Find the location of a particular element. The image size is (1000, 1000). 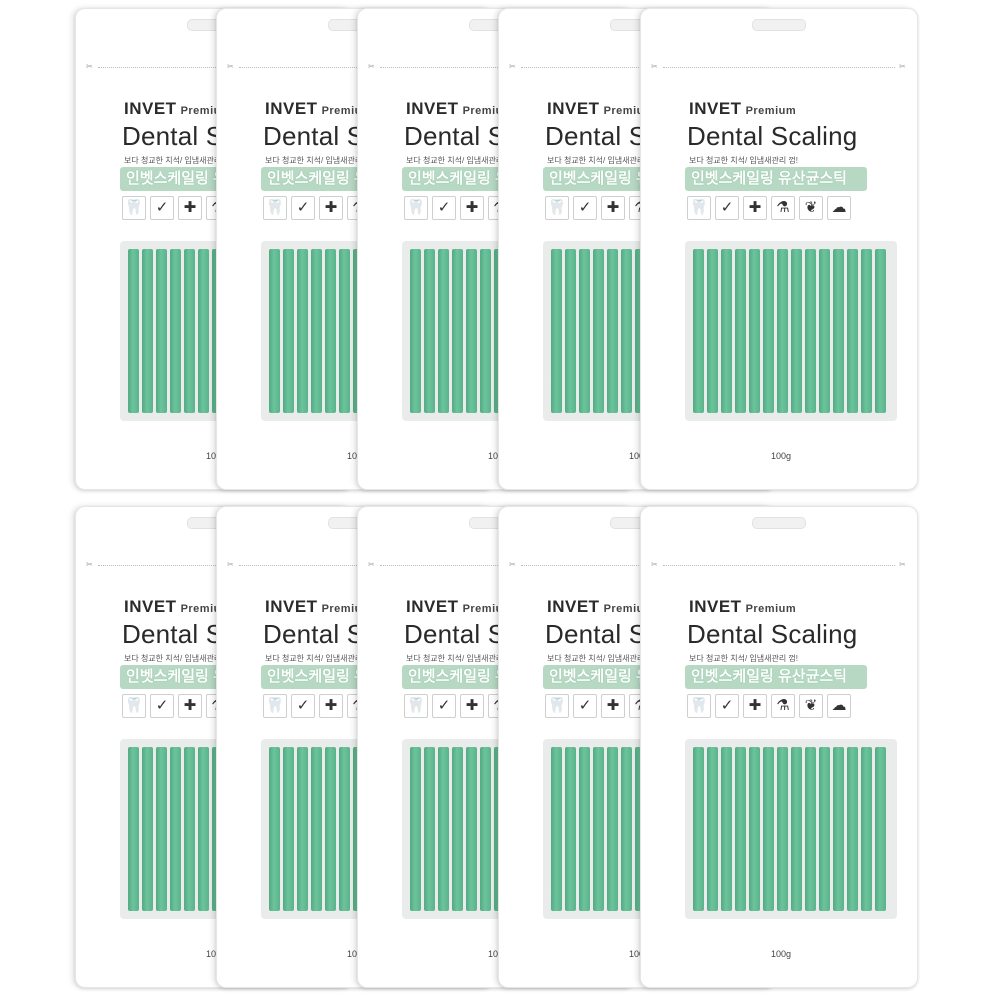

brain-icon: ☁ is located at coordinates (839, 216).